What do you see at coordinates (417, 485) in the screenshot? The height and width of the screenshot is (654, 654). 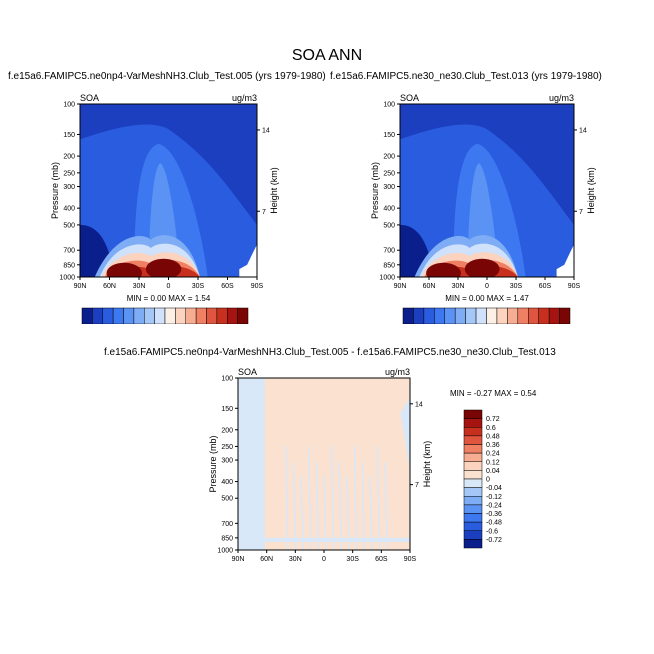 I see `y2-tick-label: 7` at bounding box center [417, 485].